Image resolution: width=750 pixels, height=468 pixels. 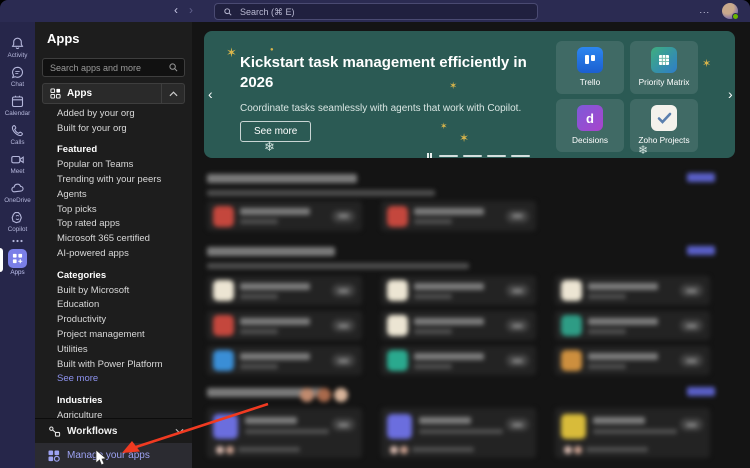 I want to click on banner-app-trello: Trello, so click(x=590, y=67).